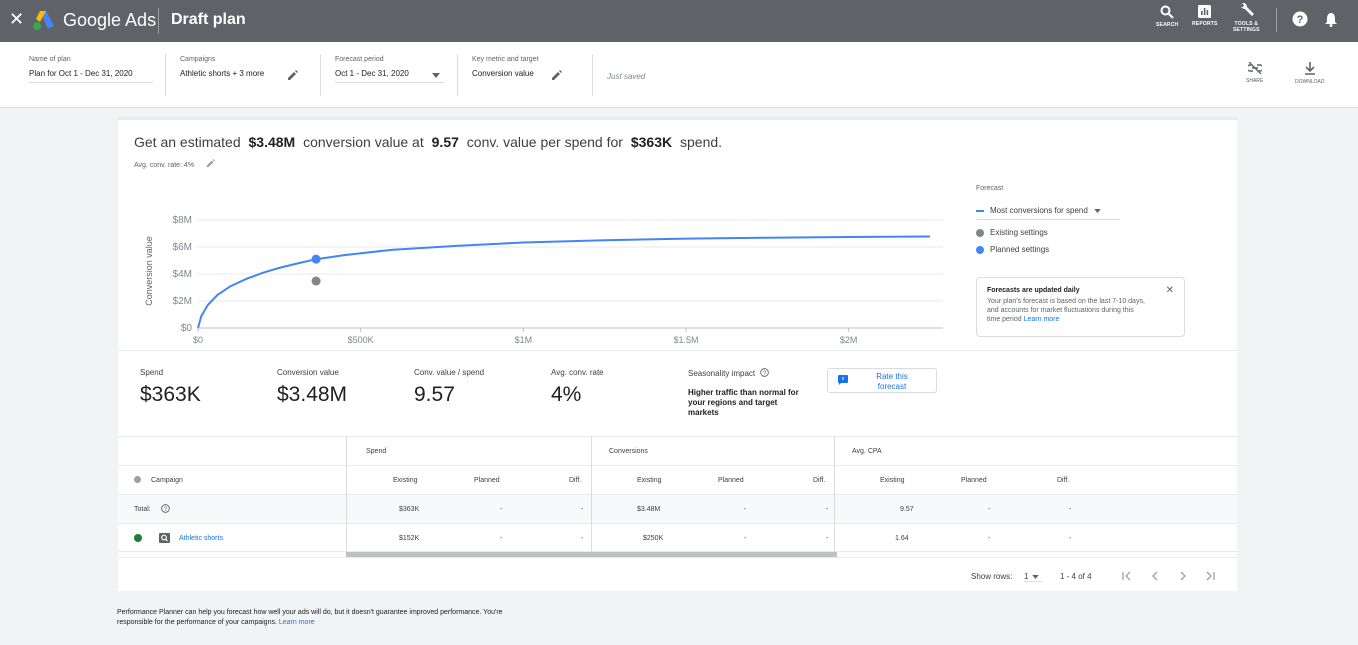  I want to click on summary-spend: $363K, so click(651, 142).